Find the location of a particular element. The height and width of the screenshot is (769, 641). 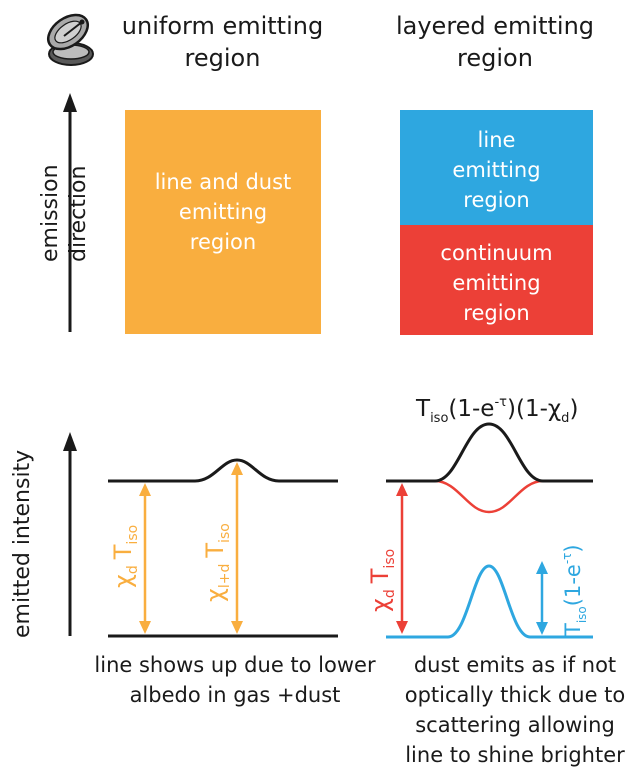

line-box-line3: region is located at coordinates (496, 200).